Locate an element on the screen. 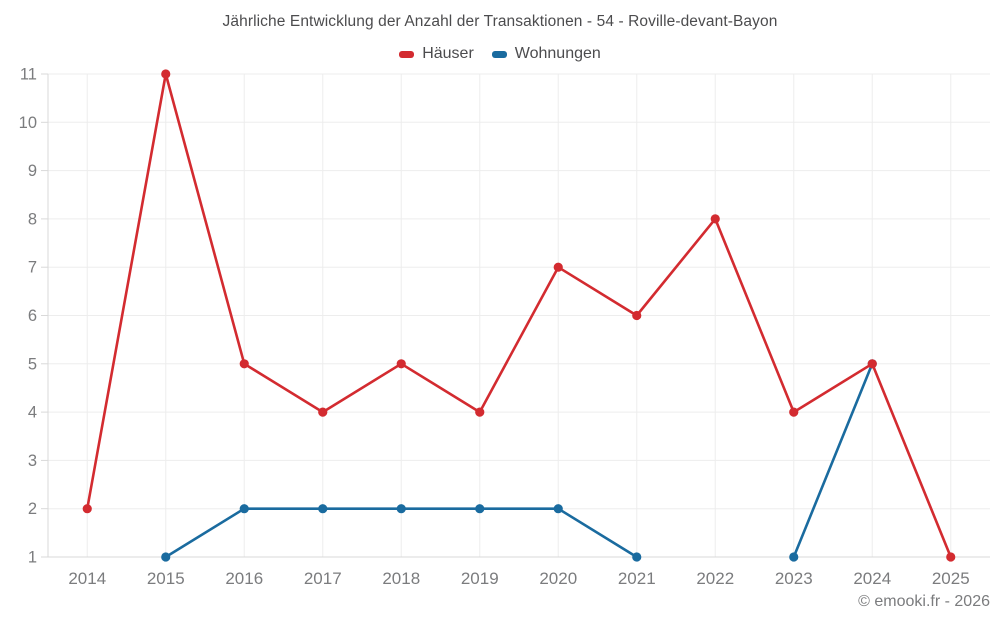  x-axis-label: 2020 is located at coordinates (558, 578).